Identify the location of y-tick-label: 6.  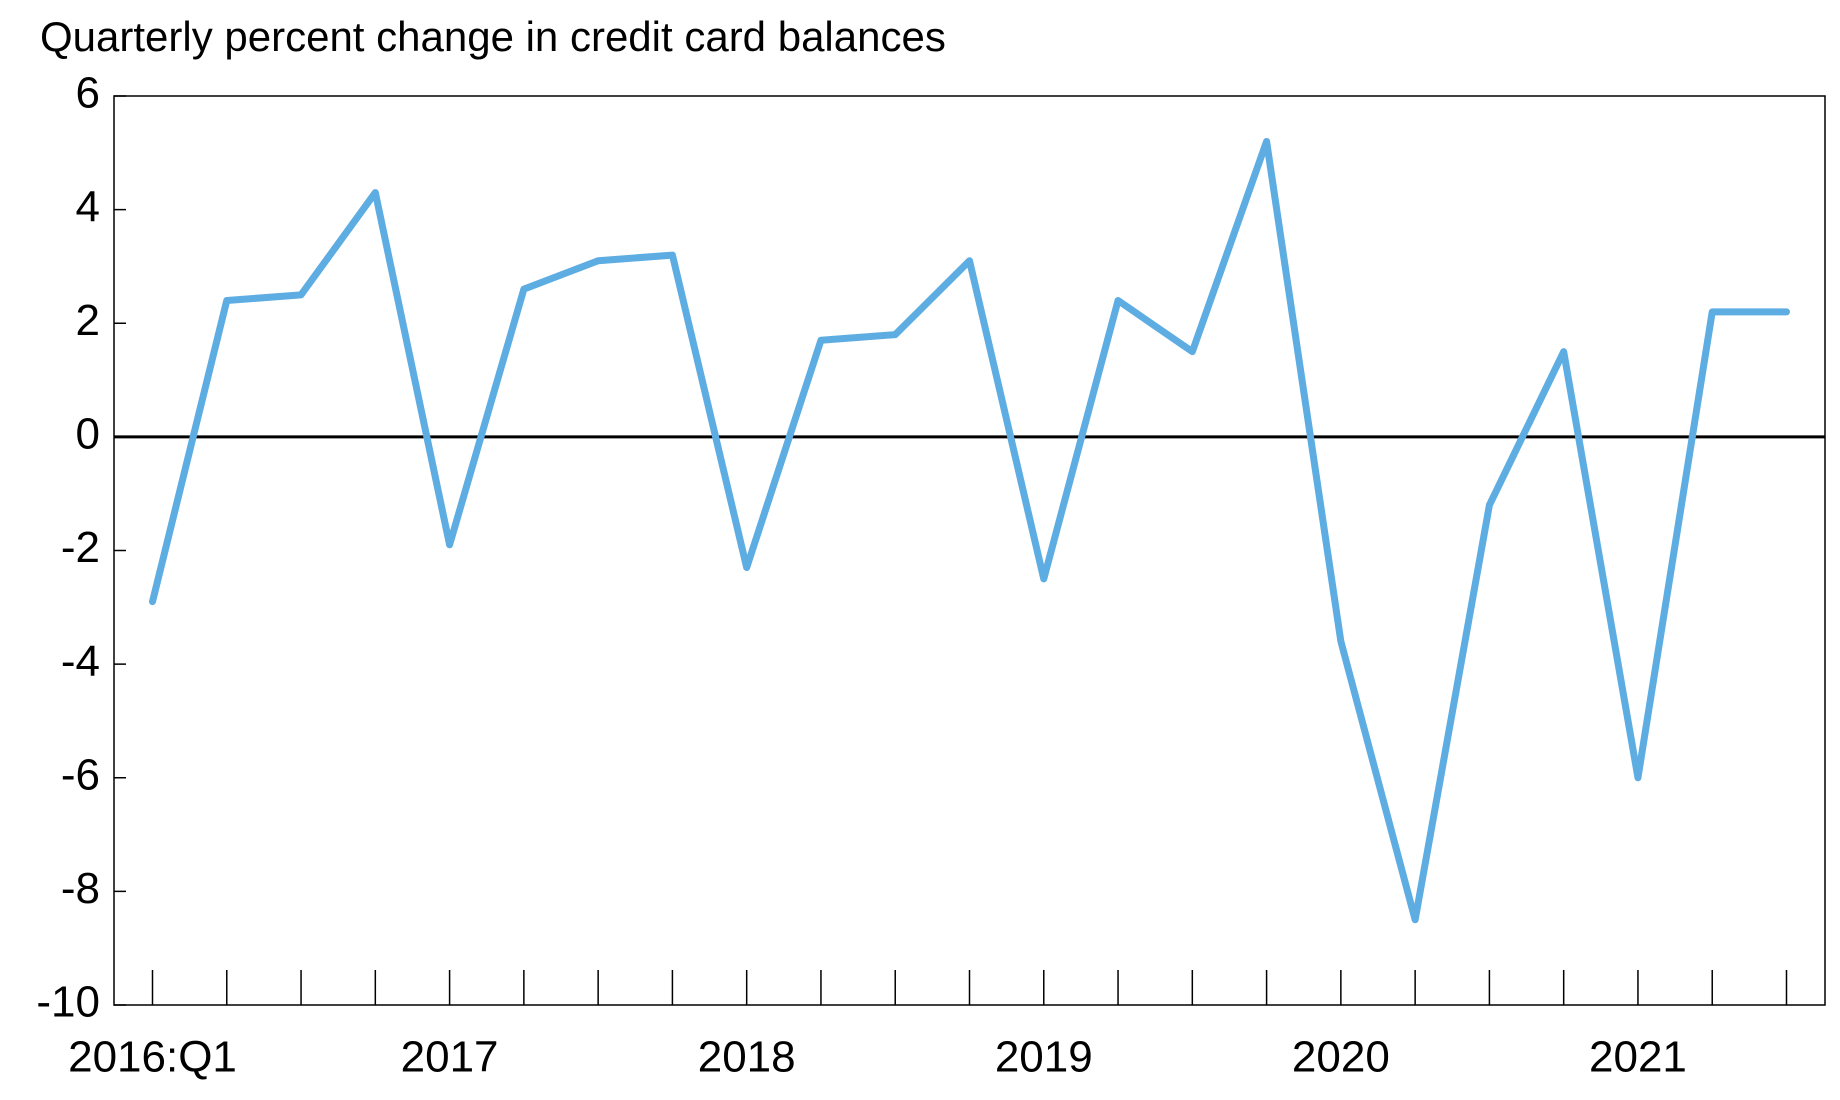
(88, 93).